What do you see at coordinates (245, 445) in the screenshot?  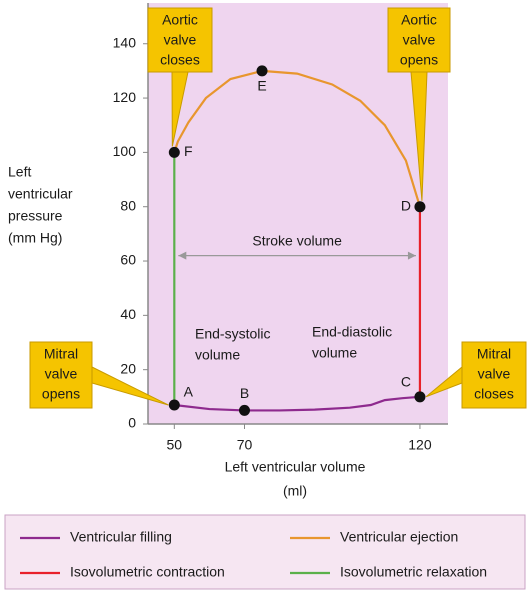 I see `x-tick-label: 70` at bounding box center [245, 445].